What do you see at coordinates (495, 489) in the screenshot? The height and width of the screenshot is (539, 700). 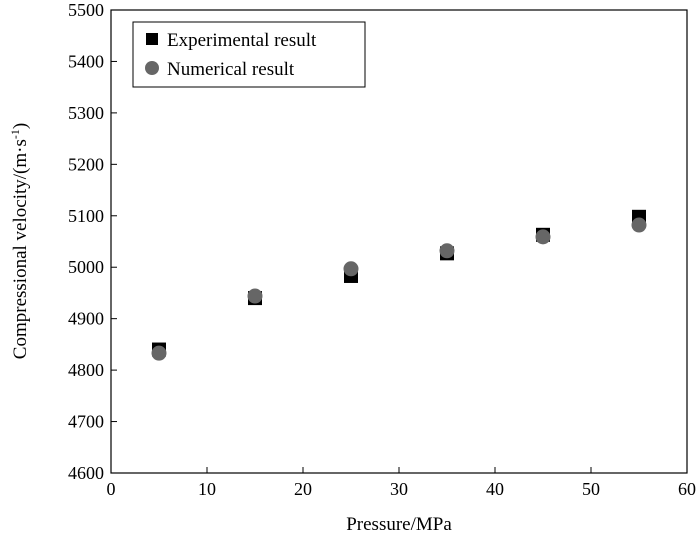 I see `x-tick-label: 40` at bounding box center [495, 489].